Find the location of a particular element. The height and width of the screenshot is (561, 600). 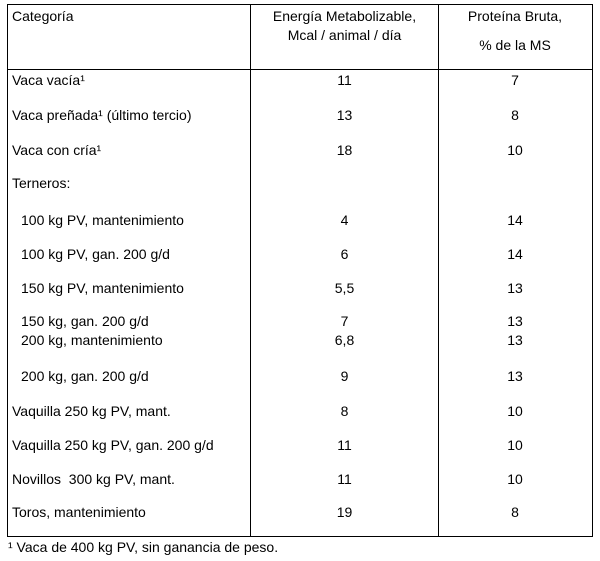

table-row: 150 kg, gan. 200 g/d 7 13 is located at coordinates (300, 321).